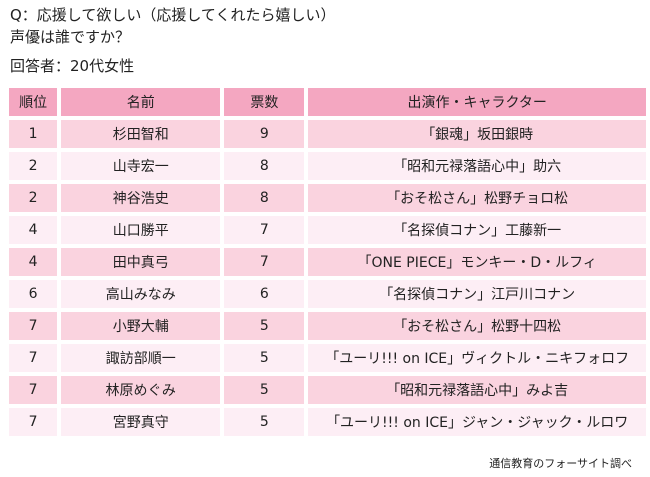  Describe the element at coordinates (141, 326) in the screenshot. I see `name-cell: 小野大輔` at that location.